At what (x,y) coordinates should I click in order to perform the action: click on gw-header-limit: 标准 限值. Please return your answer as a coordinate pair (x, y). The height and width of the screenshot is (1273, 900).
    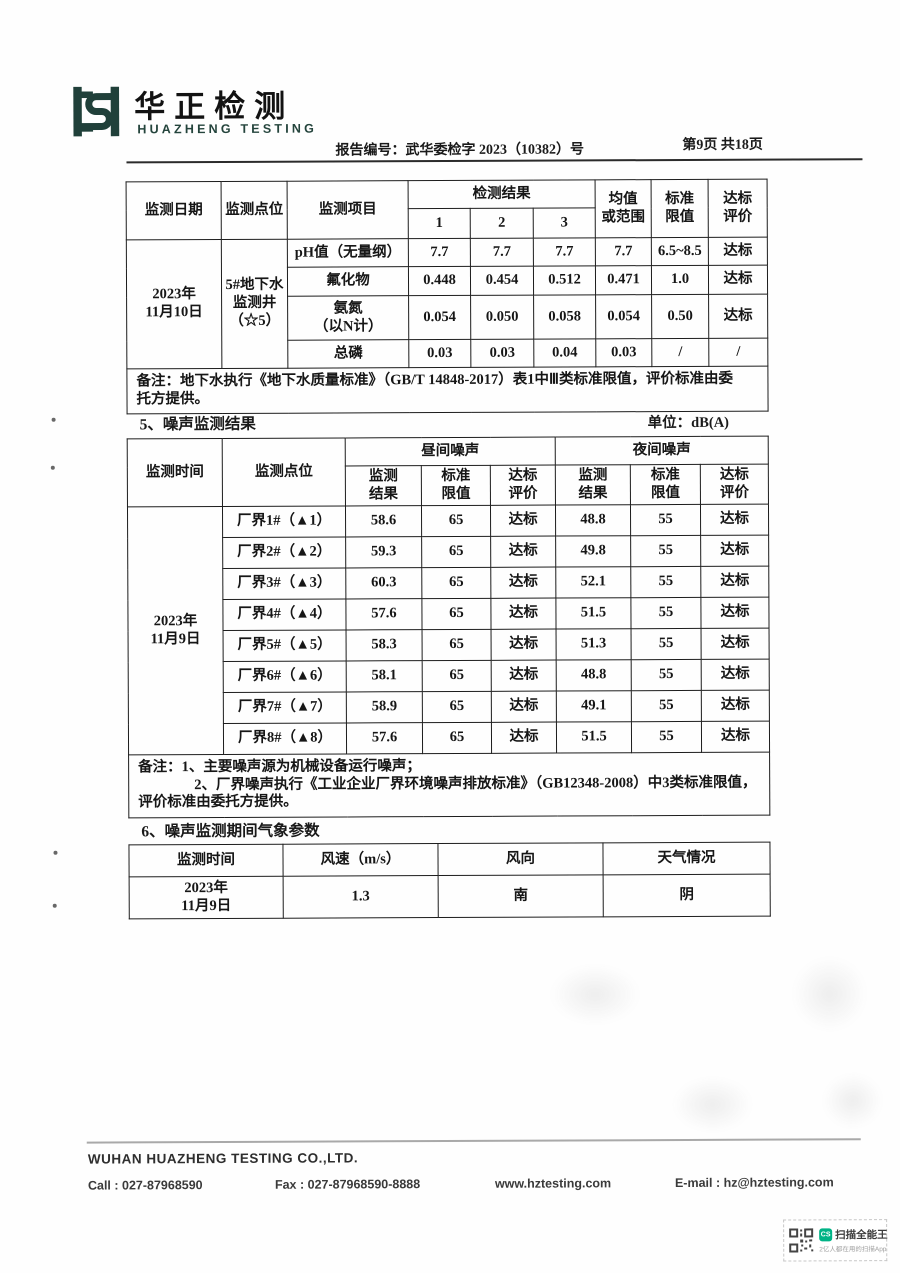
    Looking at the image, I should click on (680, 208).